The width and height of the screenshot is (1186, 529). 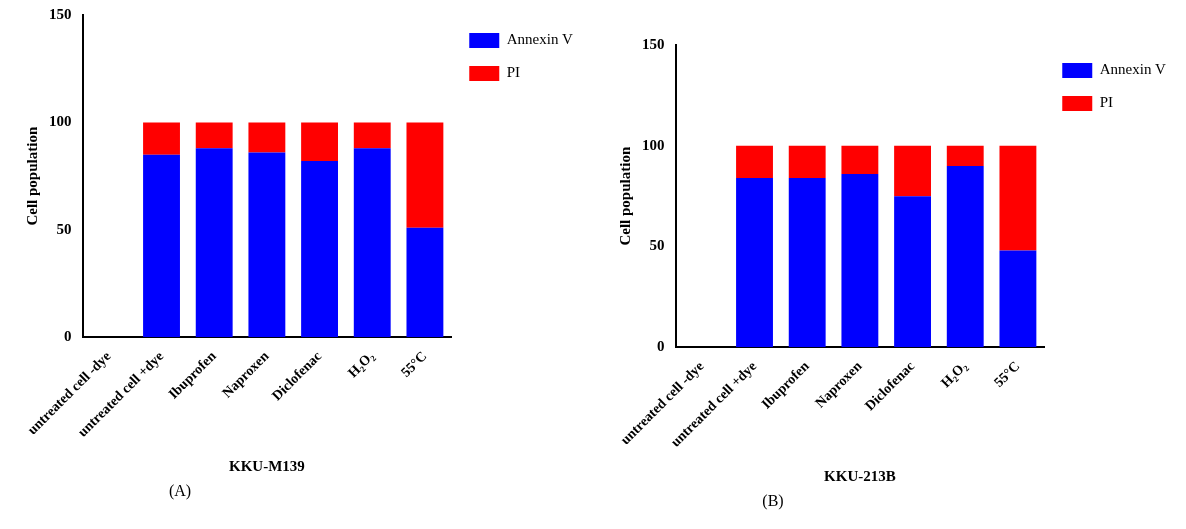 I want to click on x-axis-title: KKU-M139, so click(x=266, y=465).